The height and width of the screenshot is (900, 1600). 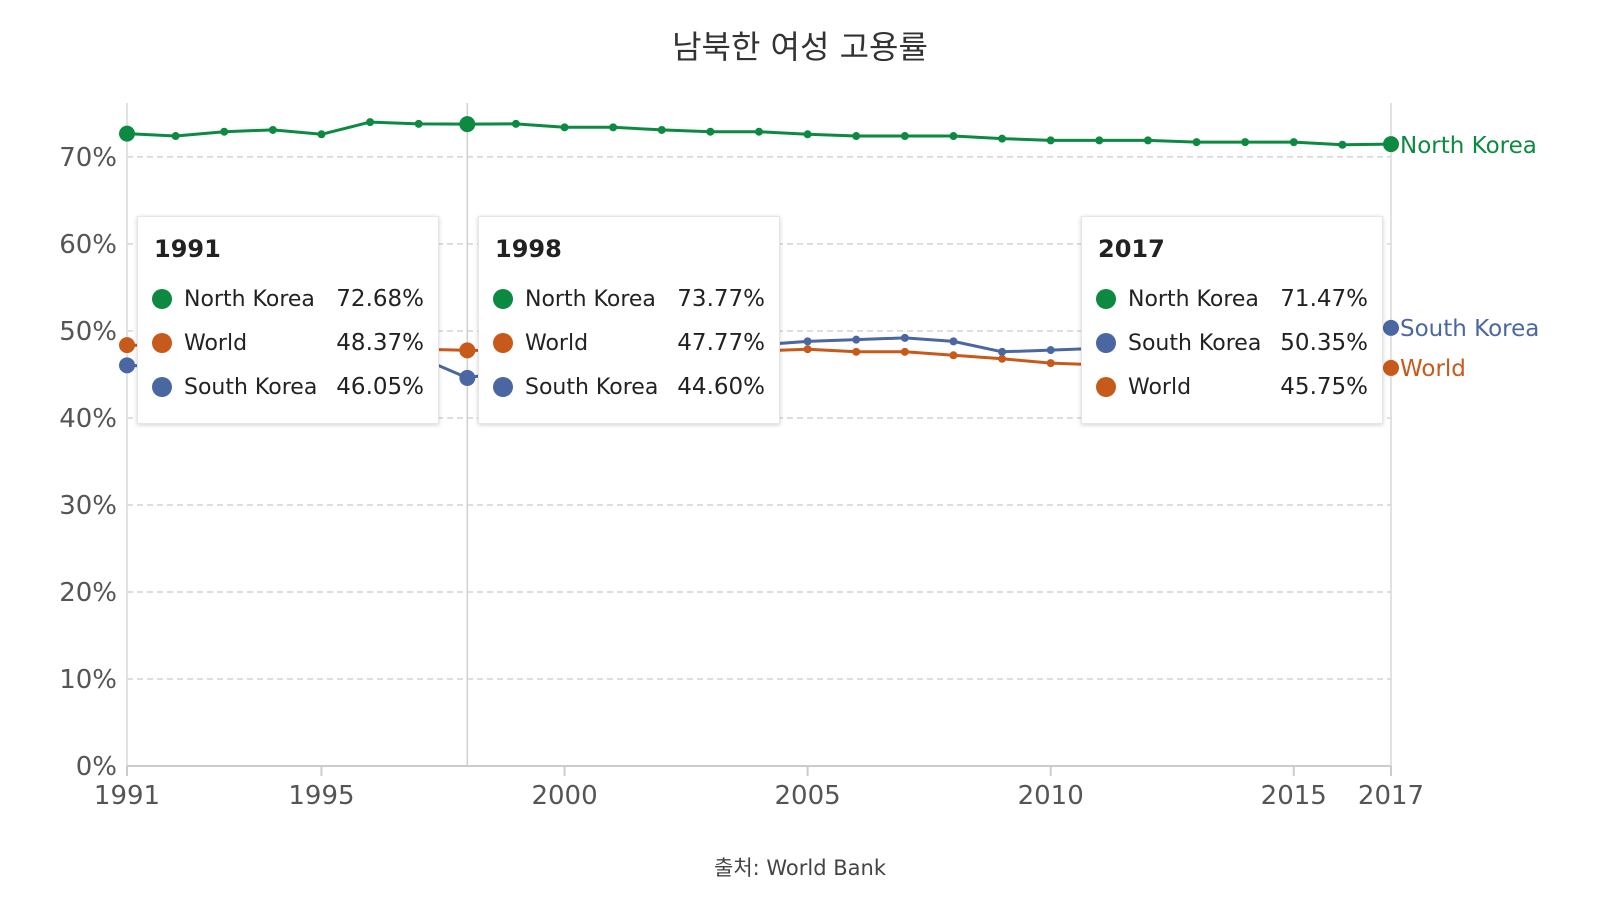 What do you see at coordinates (88, 332) in the screenshot?
I see `y-tick-label: 50%` at bounding box center [88, 332].